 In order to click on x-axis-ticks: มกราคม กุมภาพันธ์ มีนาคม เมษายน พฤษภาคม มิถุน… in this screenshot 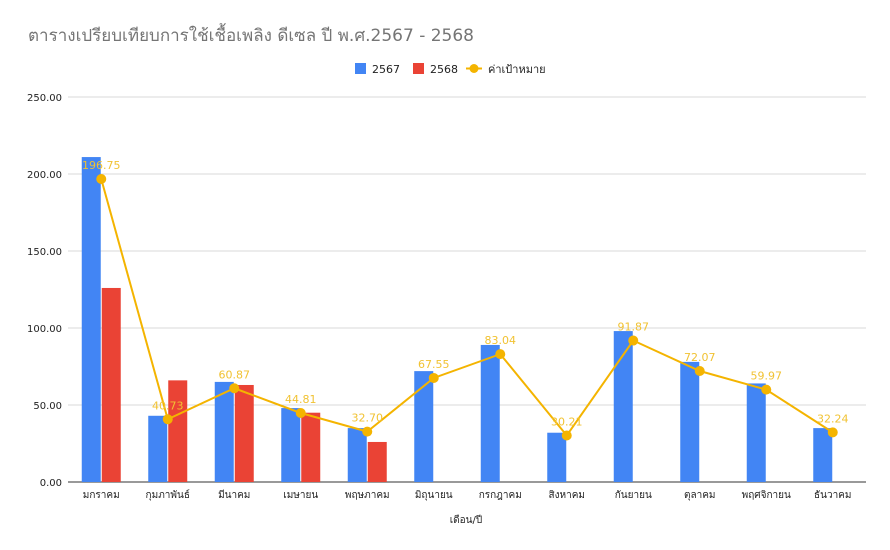, I will do `click(467, 495)`.